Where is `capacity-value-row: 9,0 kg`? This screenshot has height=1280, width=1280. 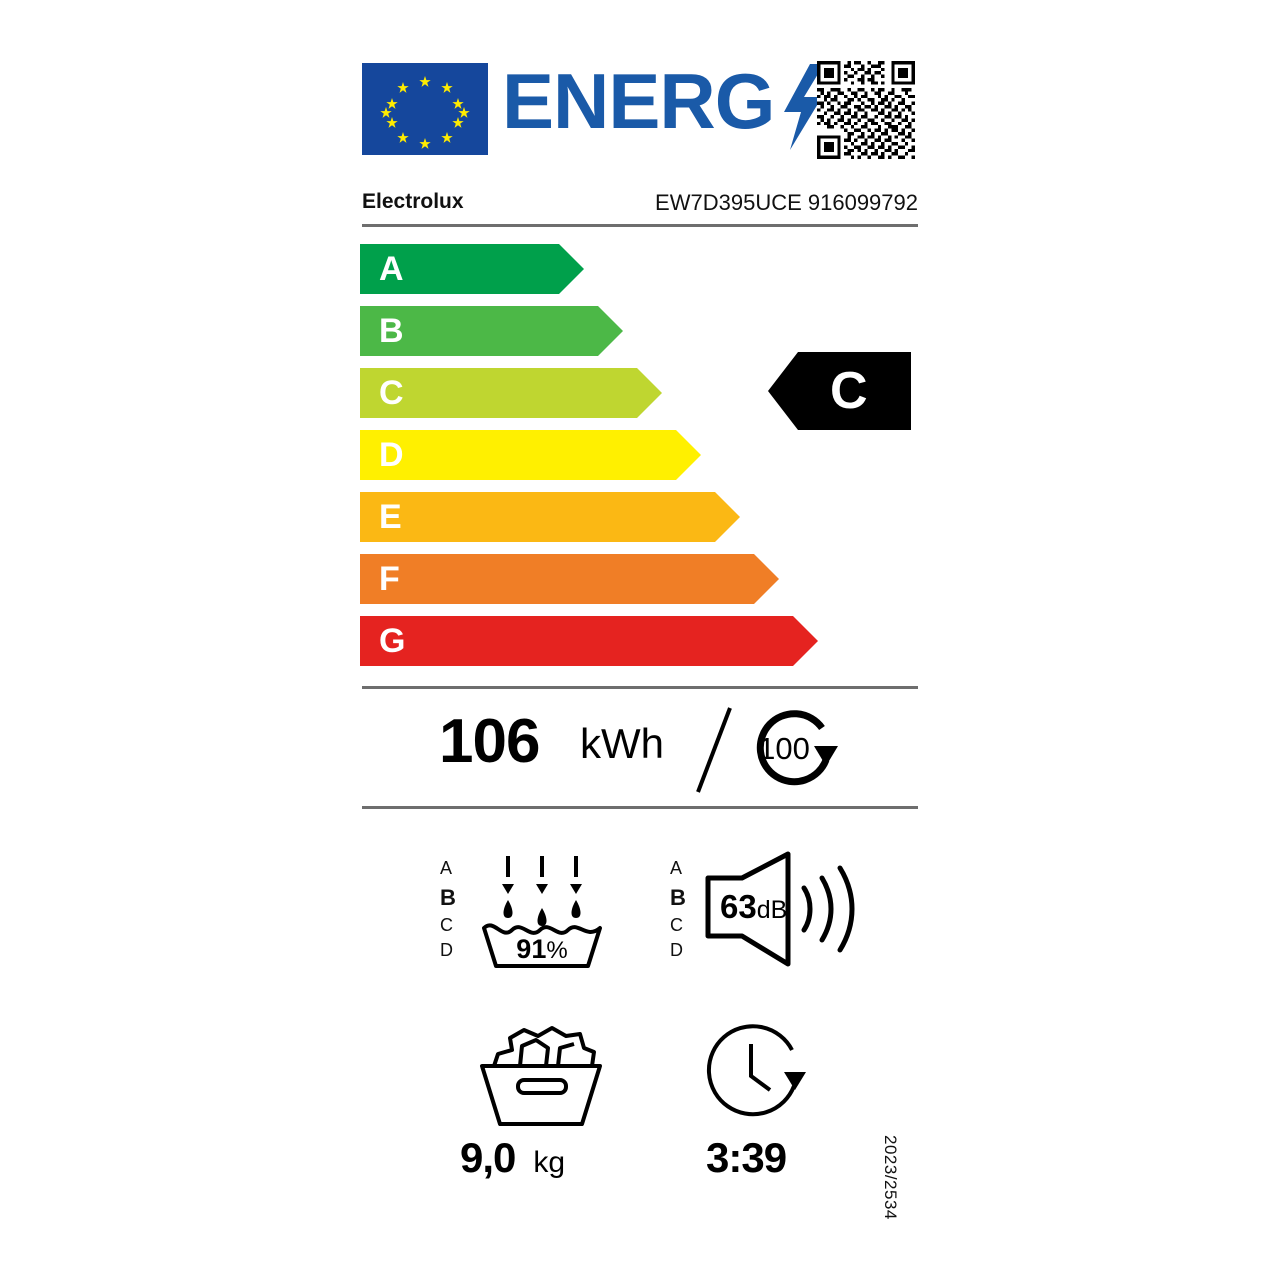
capacity-value-row: 9,0 kg is located at coordinates (512, 1158).